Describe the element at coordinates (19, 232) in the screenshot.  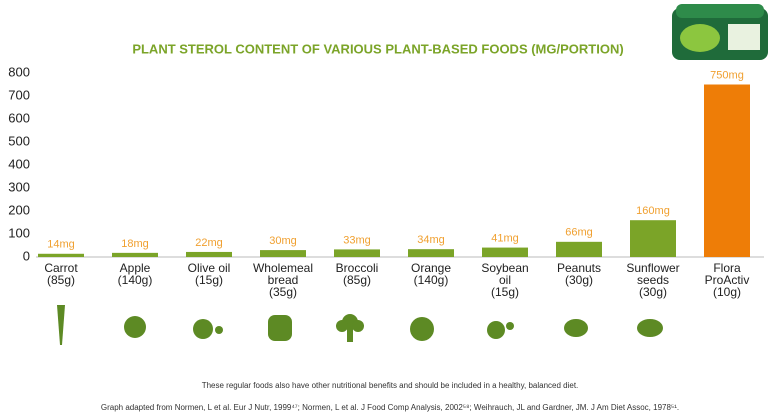
I see `y-tick-label: 100` at that location.